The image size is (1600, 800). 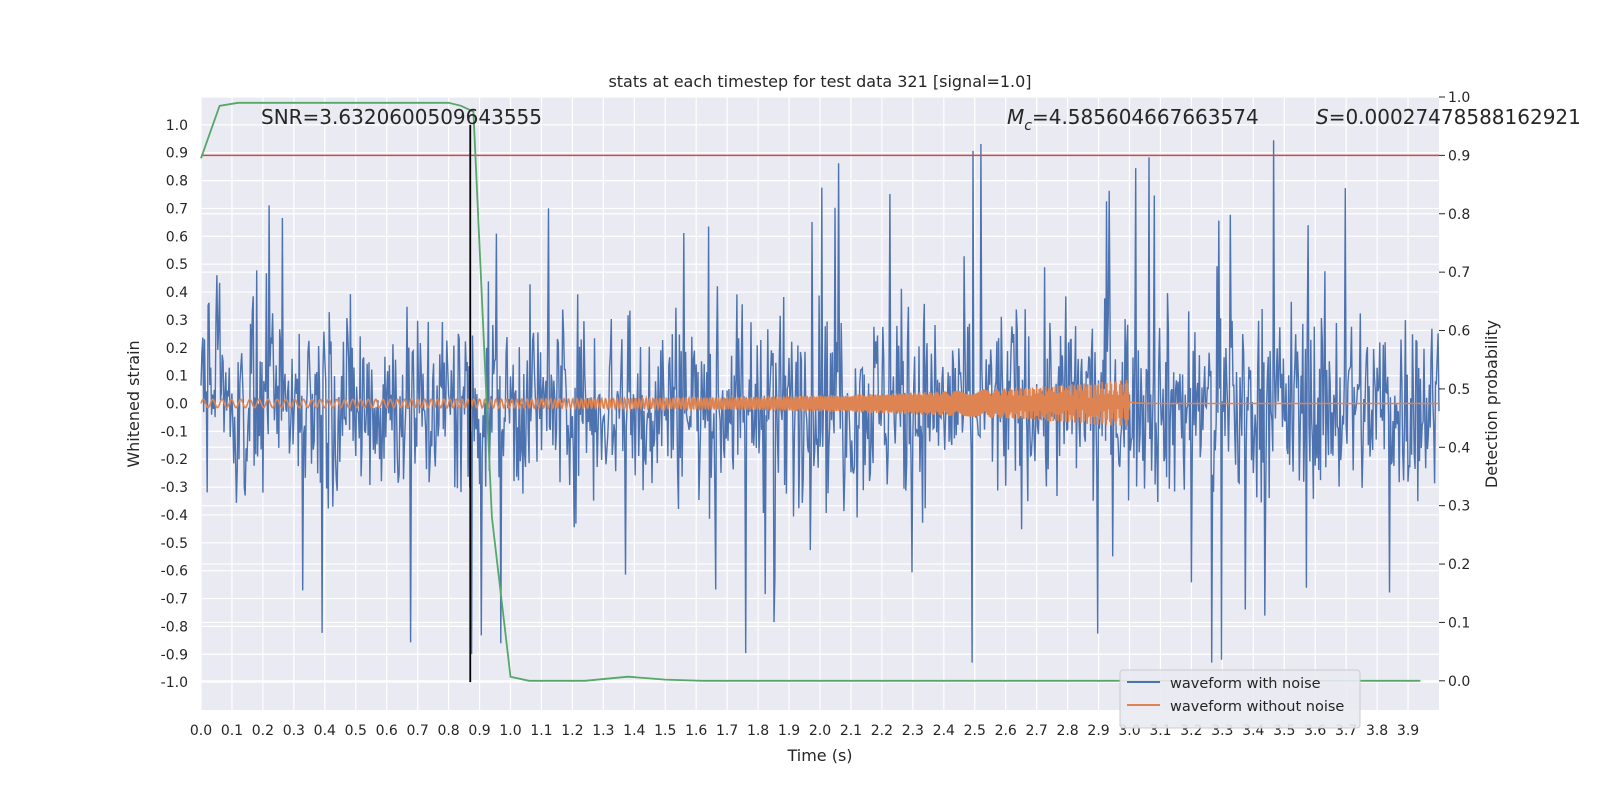 What do you see at coordinates (851, 731) in the screenshot?
I see `x-tick-label: 2.1` at bounding box center [851, 731].